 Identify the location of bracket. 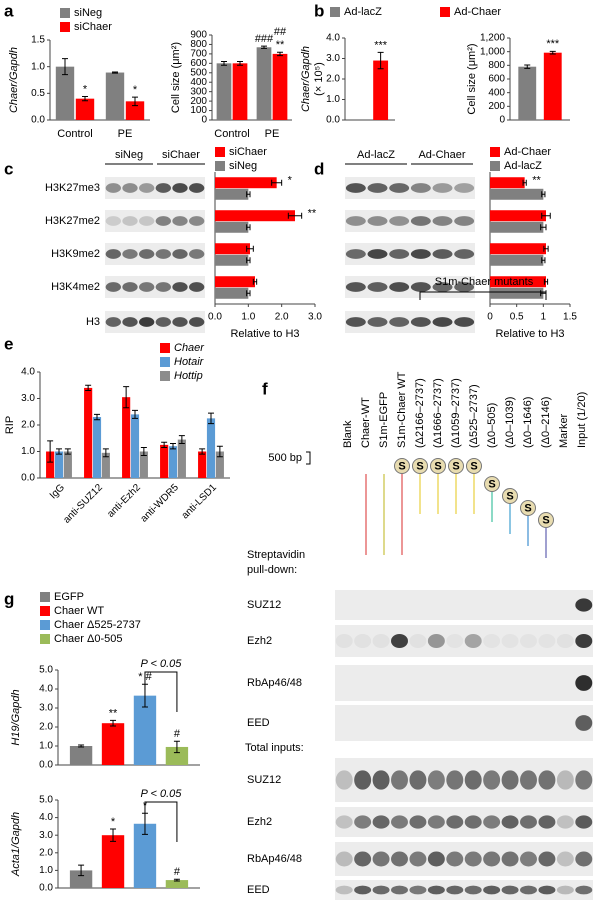
(161, 821).